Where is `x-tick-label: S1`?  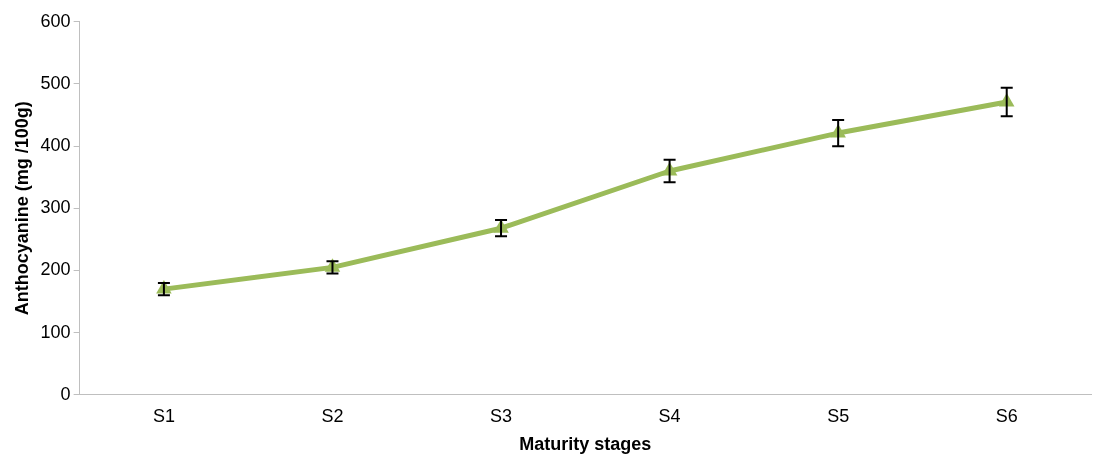 x-tick-label: S1 is located at coordinates (163, 415).